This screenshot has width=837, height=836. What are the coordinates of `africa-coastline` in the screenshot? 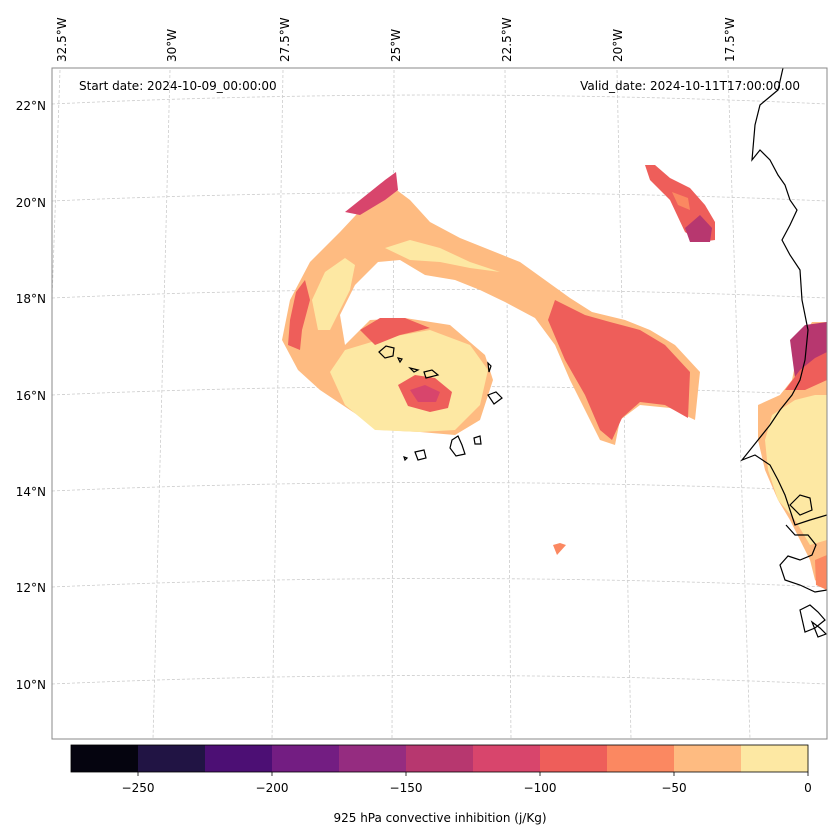 It's located at (783, 353).